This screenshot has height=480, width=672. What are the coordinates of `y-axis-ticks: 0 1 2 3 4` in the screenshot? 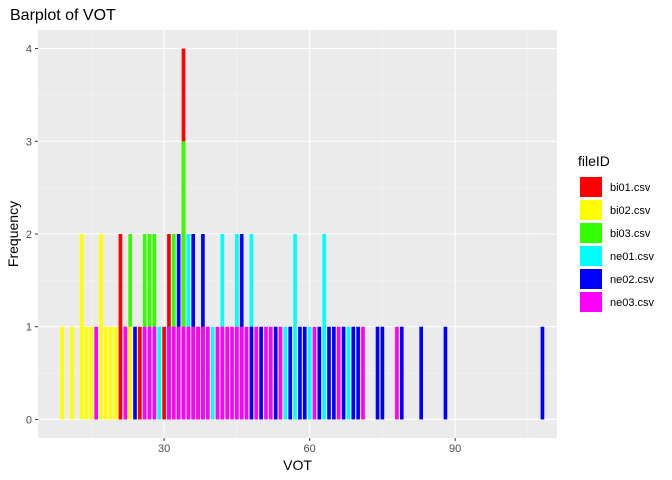 It's located at (32, 235).